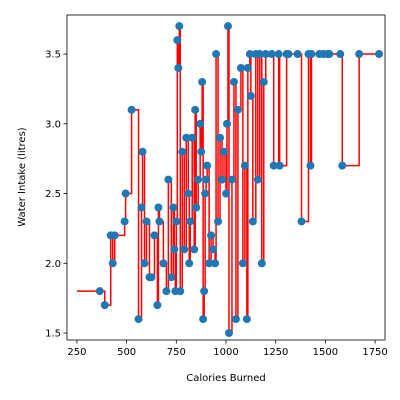 Image resolution: width=400 pixels, height=400 pixels. I want to click on y-tick-label: 3.0, so click(53, 124).